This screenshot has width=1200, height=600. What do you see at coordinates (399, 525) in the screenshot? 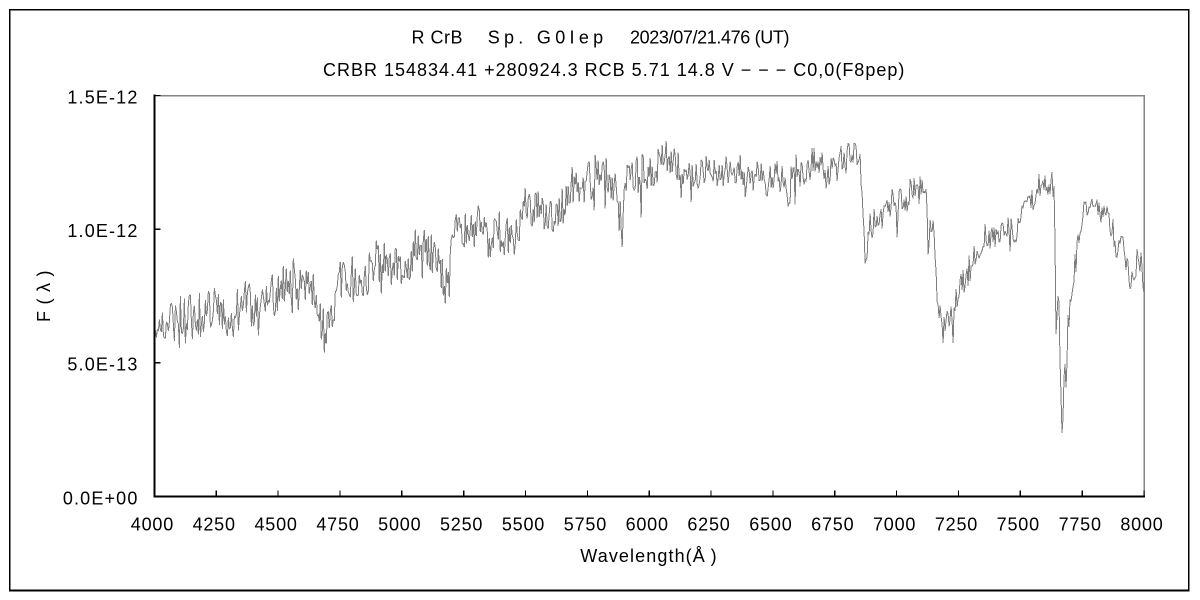
I see `svg-text: 5000` at bounding box center [399, 525].